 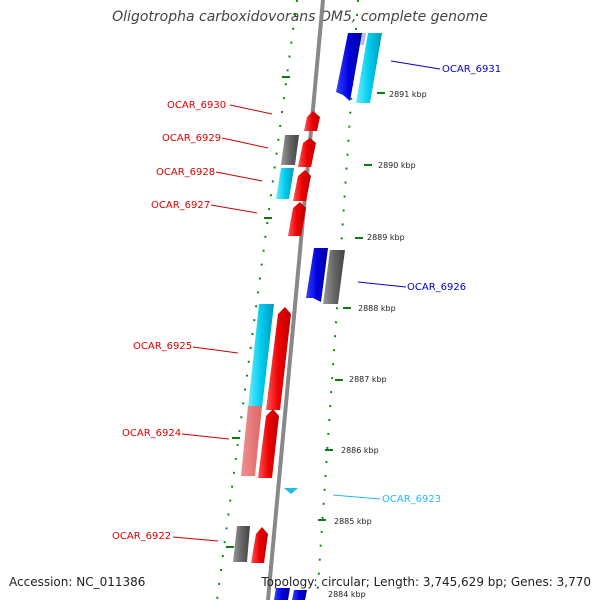 What do you see at coordinates (360, 450) in the screenshot?
I see `tick-label: 2886 kbp` at bounding box center [360, 450].